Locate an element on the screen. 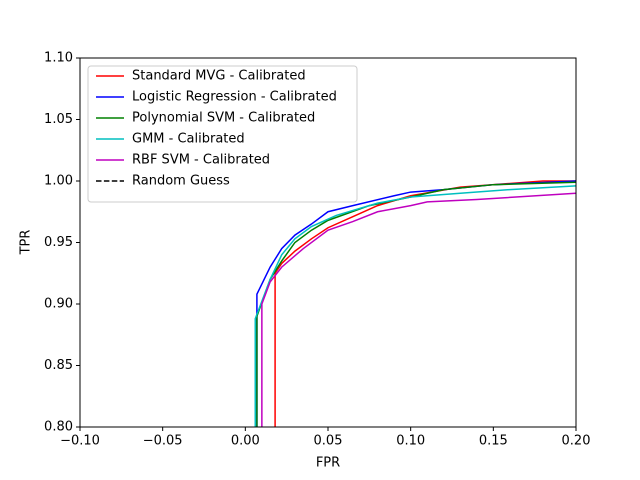 This screenshot has width=640, height=480. y-tick-label: 0.90 is located at coordinates (58, 304).